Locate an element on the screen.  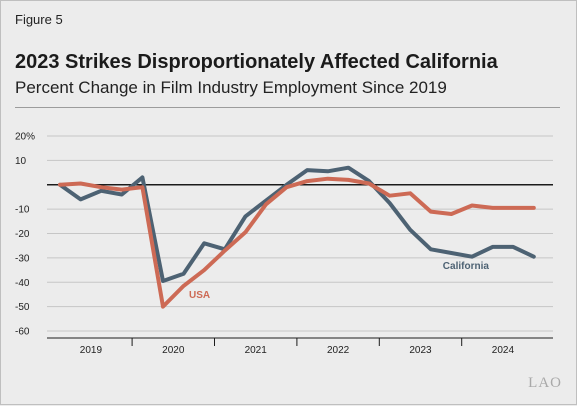
y-tick-label: -50 is located at coordinates (22, 307).